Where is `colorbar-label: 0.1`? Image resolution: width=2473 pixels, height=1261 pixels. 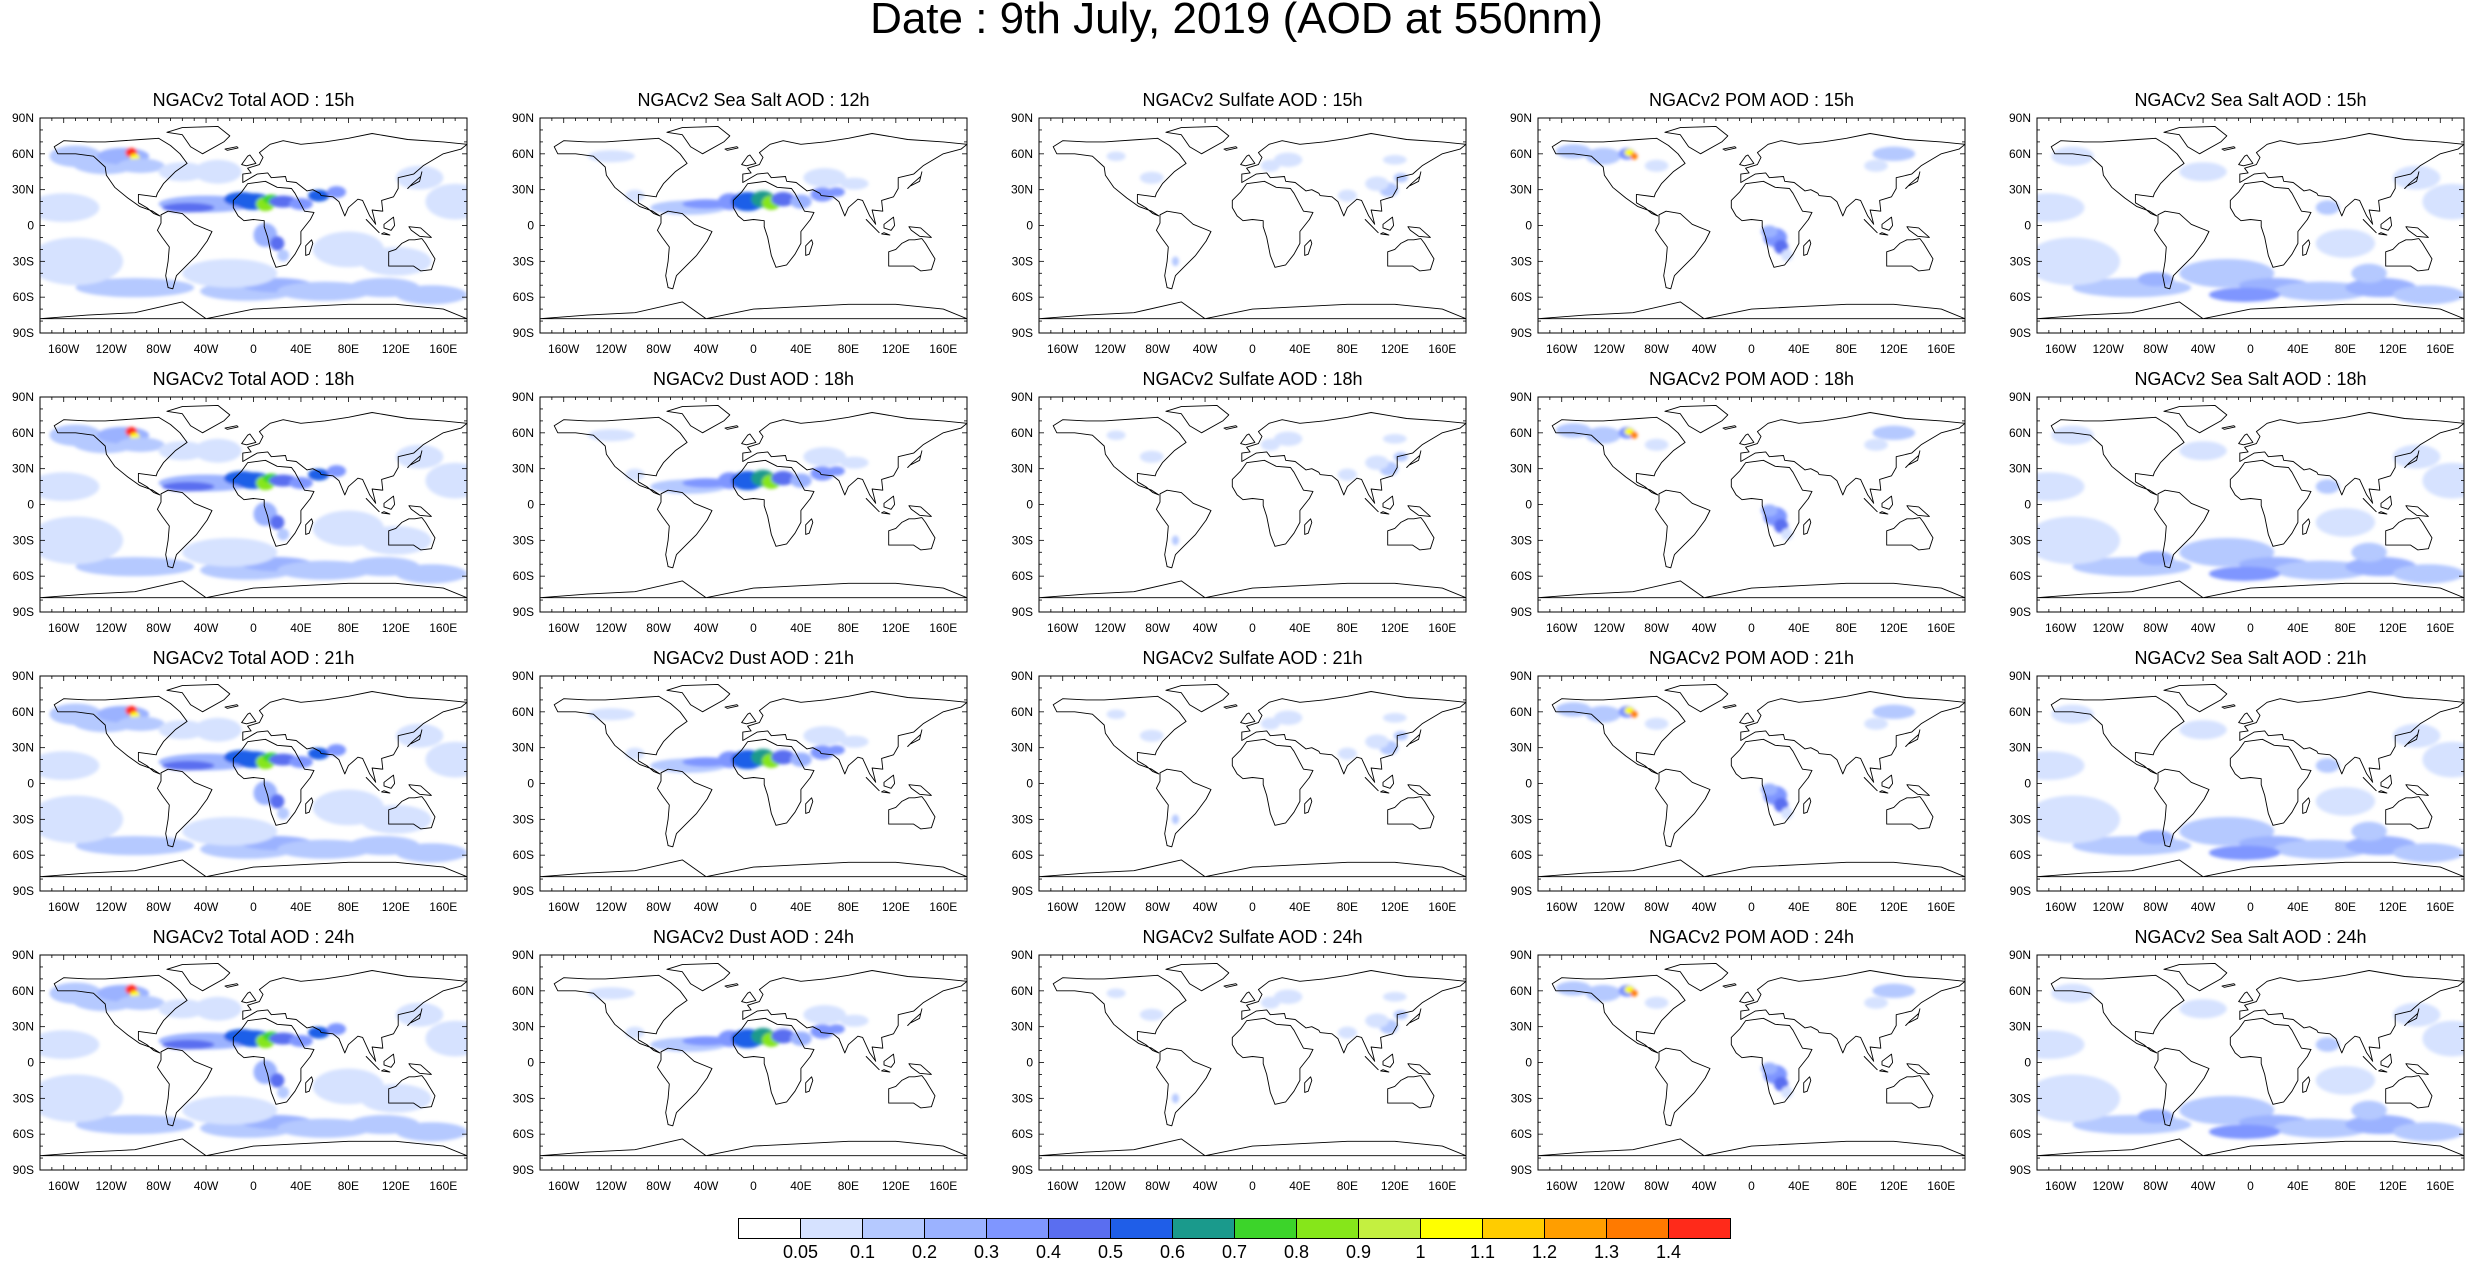 colorbar-label: 0.1 is located at coordinates (862, 1251).